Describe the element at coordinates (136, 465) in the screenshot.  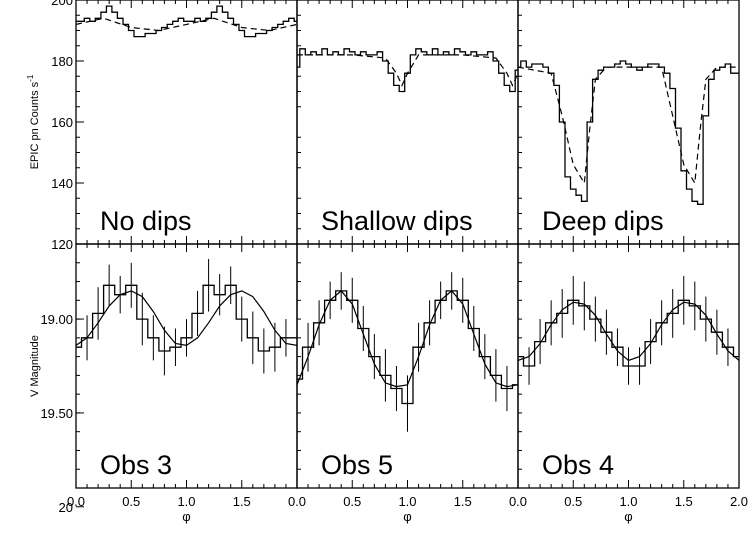
I see `panel-label: Obs 3` at that location.